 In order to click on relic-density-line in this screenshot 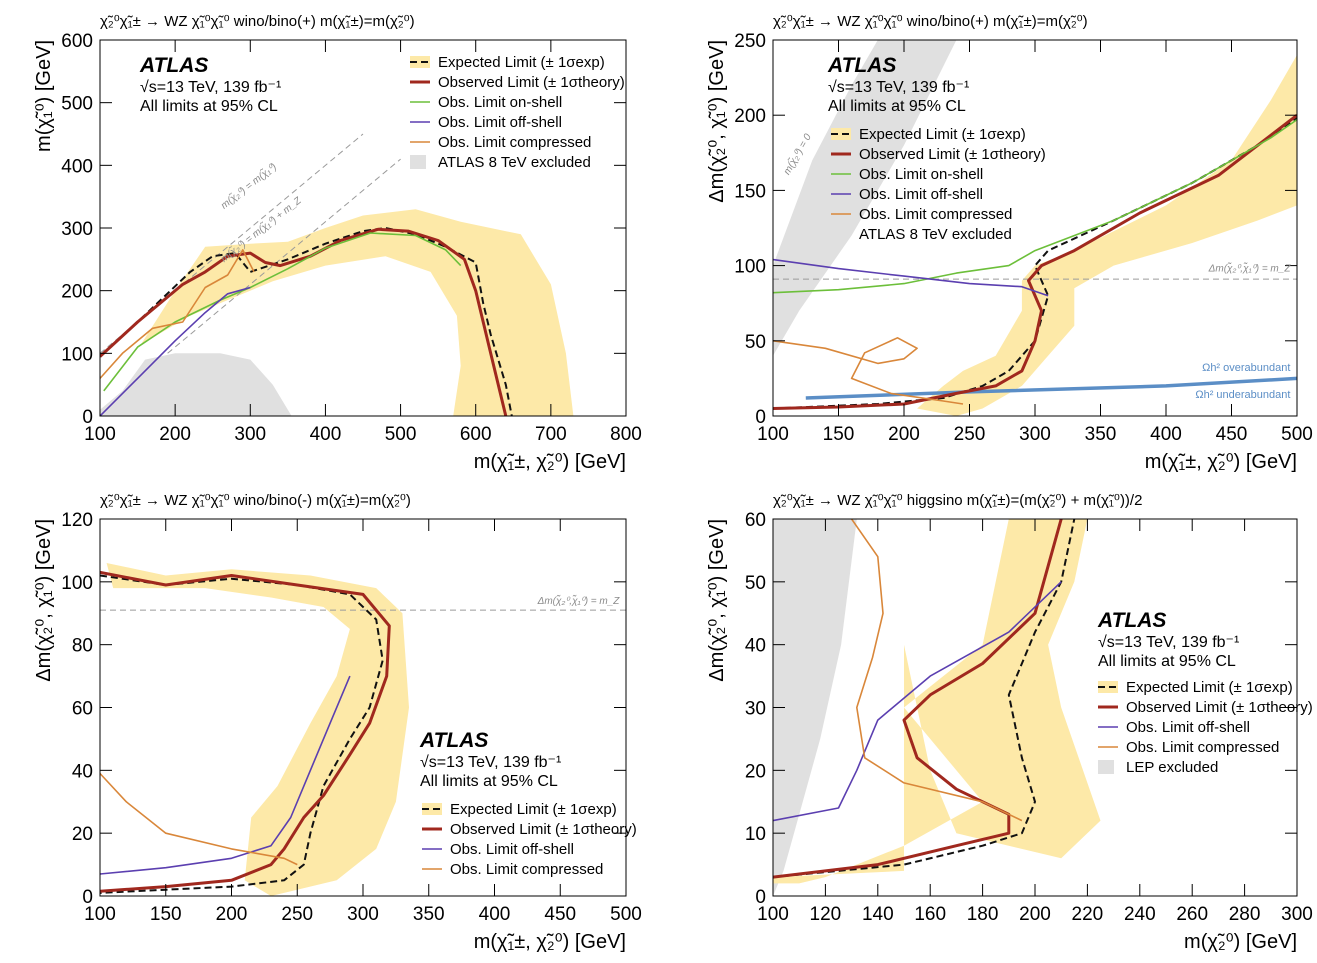, I will do `click(1051, 388)`.